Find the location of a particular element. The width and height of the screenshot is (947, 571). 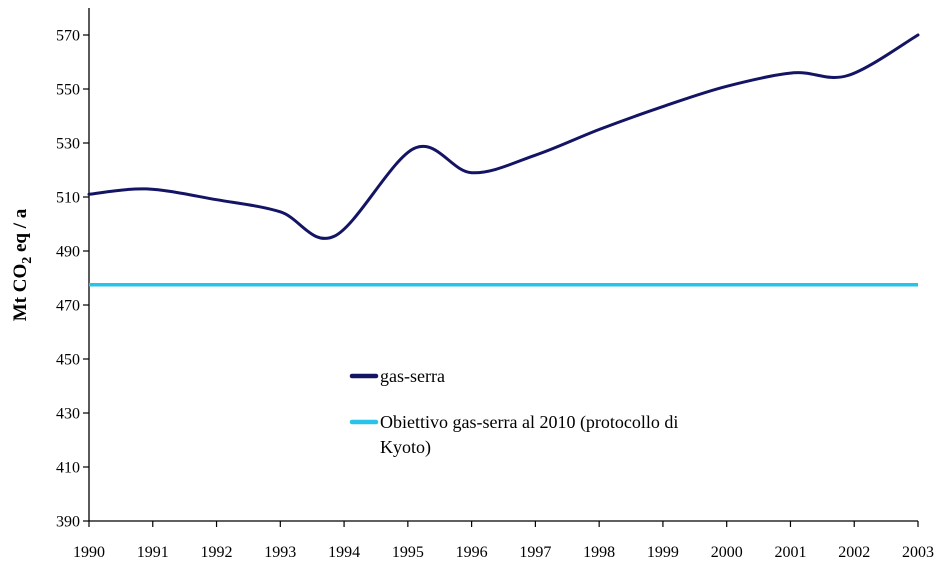

y-tick-label: 430 is located at coordinates (68, 414).